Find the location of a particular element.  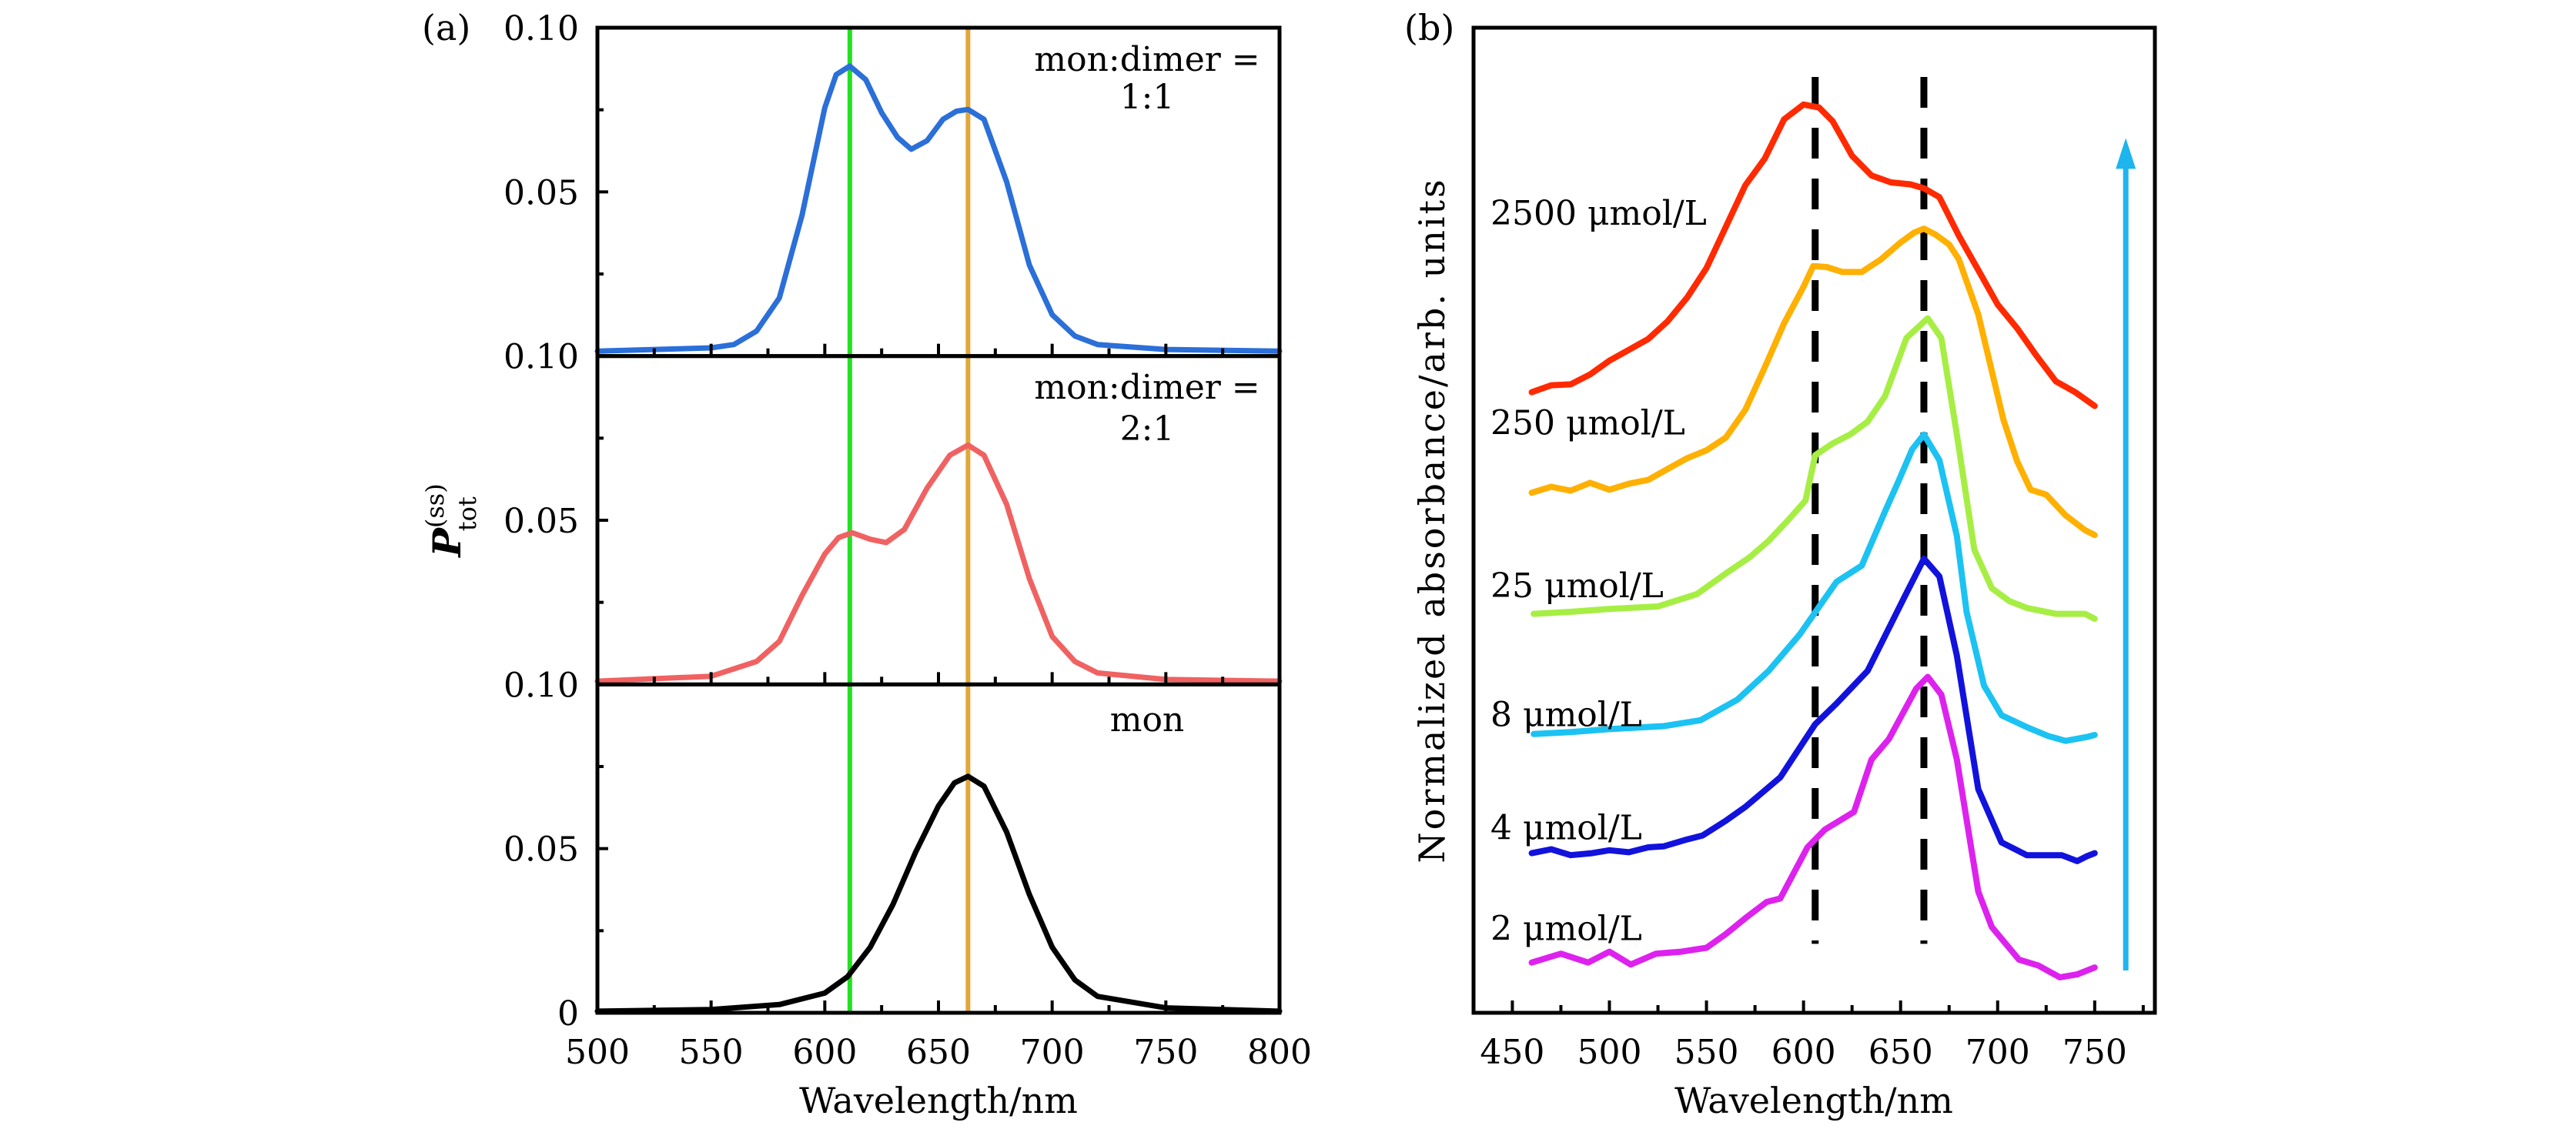

curve-label: 2 μmol/L is located at coordinates (1566, 928).